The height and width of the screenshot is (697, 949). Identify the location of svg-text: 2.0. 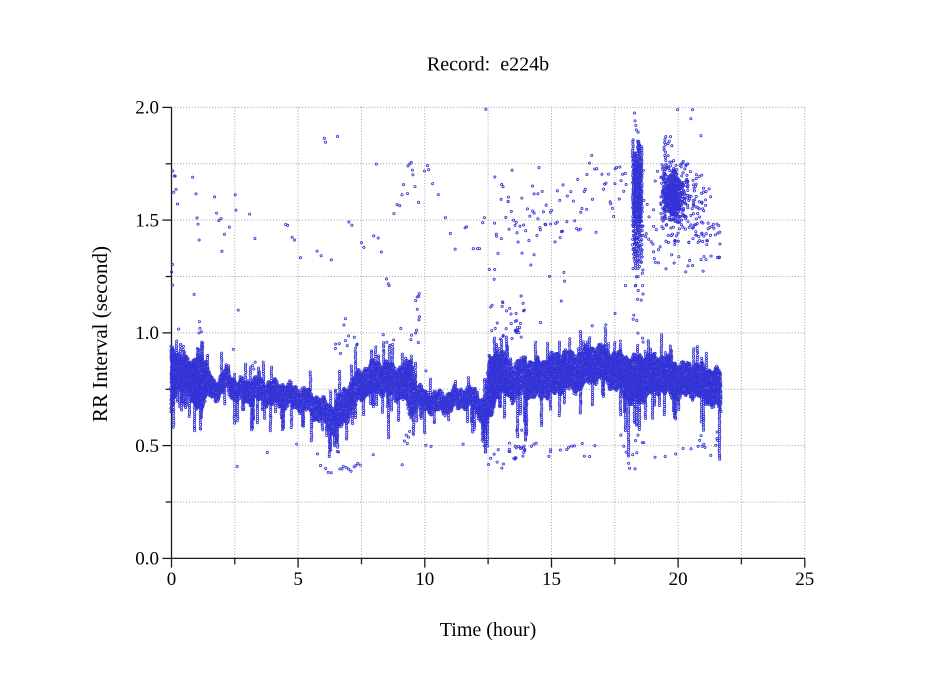
(147, 108).